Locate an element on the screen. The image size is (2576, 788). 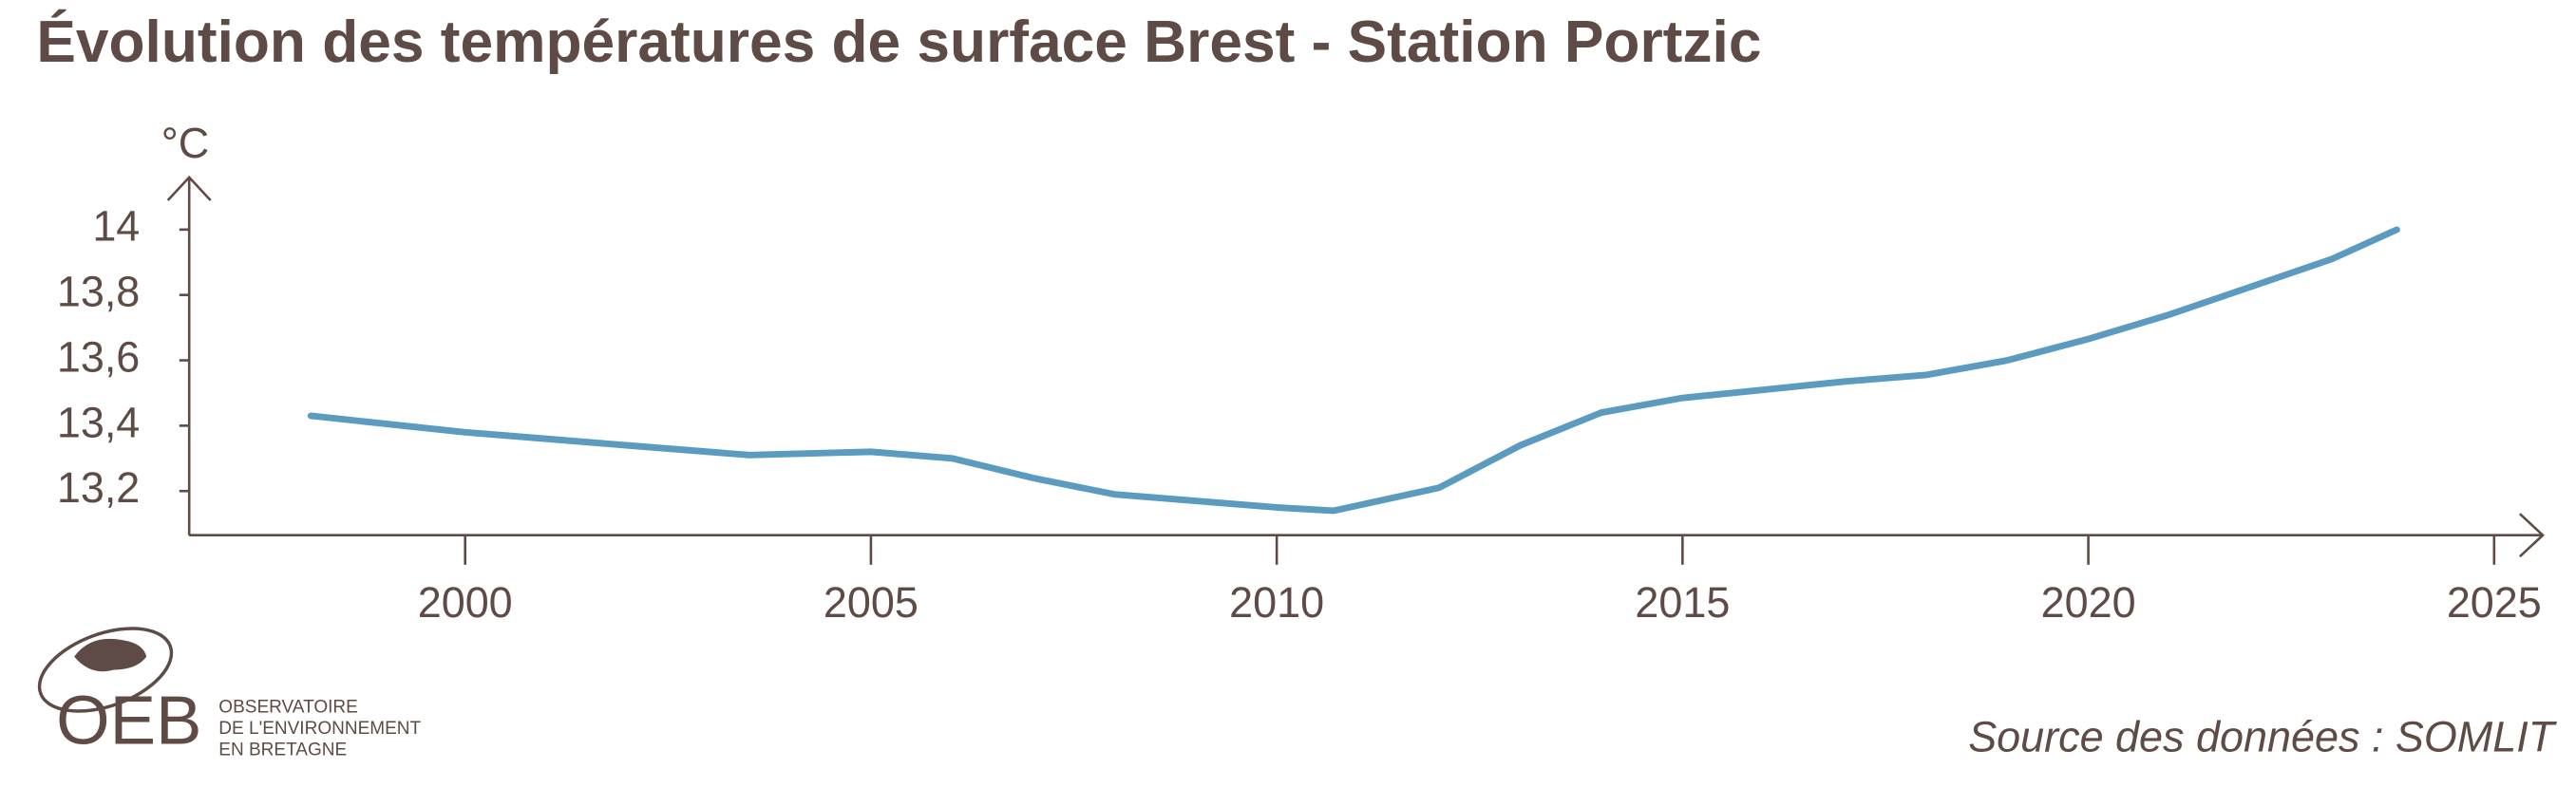
logo-line: EN BRETAGNE is located at coordinates (282, 750).